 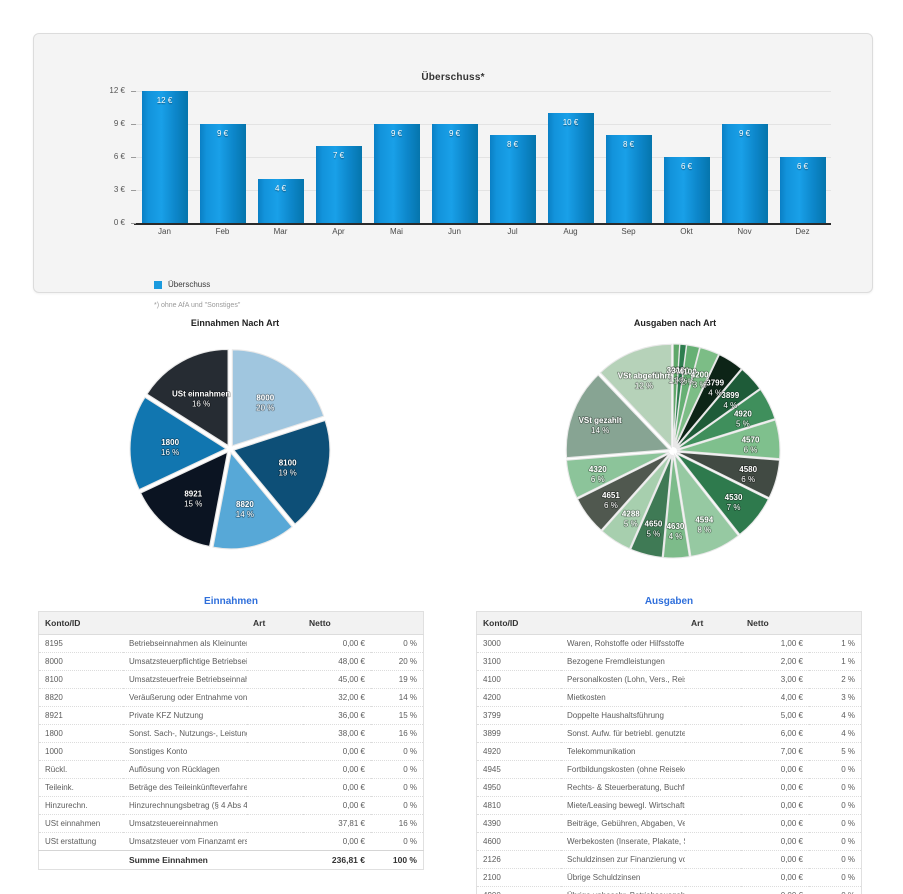 What do you see at coordinates (669, 661) in the screenshot?
I see `table-row: 3100 Bezogene Fremdleistungen 2,00 €1 %` at bounding box center [669, 661].